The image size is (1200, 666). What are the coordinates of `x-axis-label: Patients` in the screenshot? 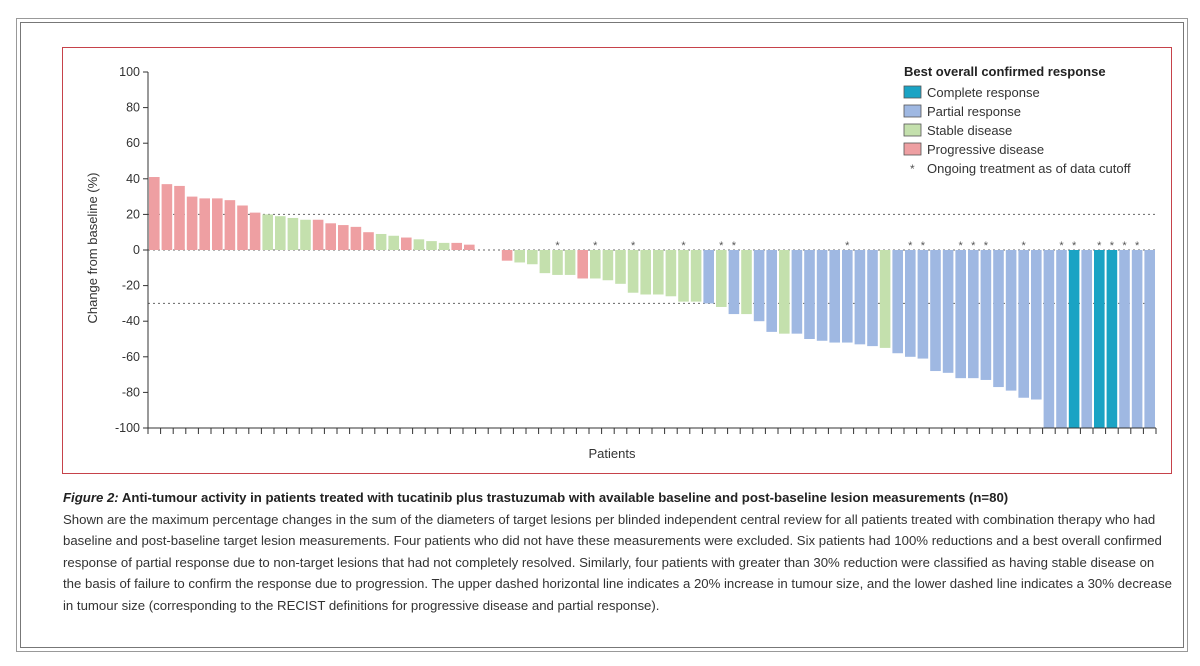 It's located at (612, 453).